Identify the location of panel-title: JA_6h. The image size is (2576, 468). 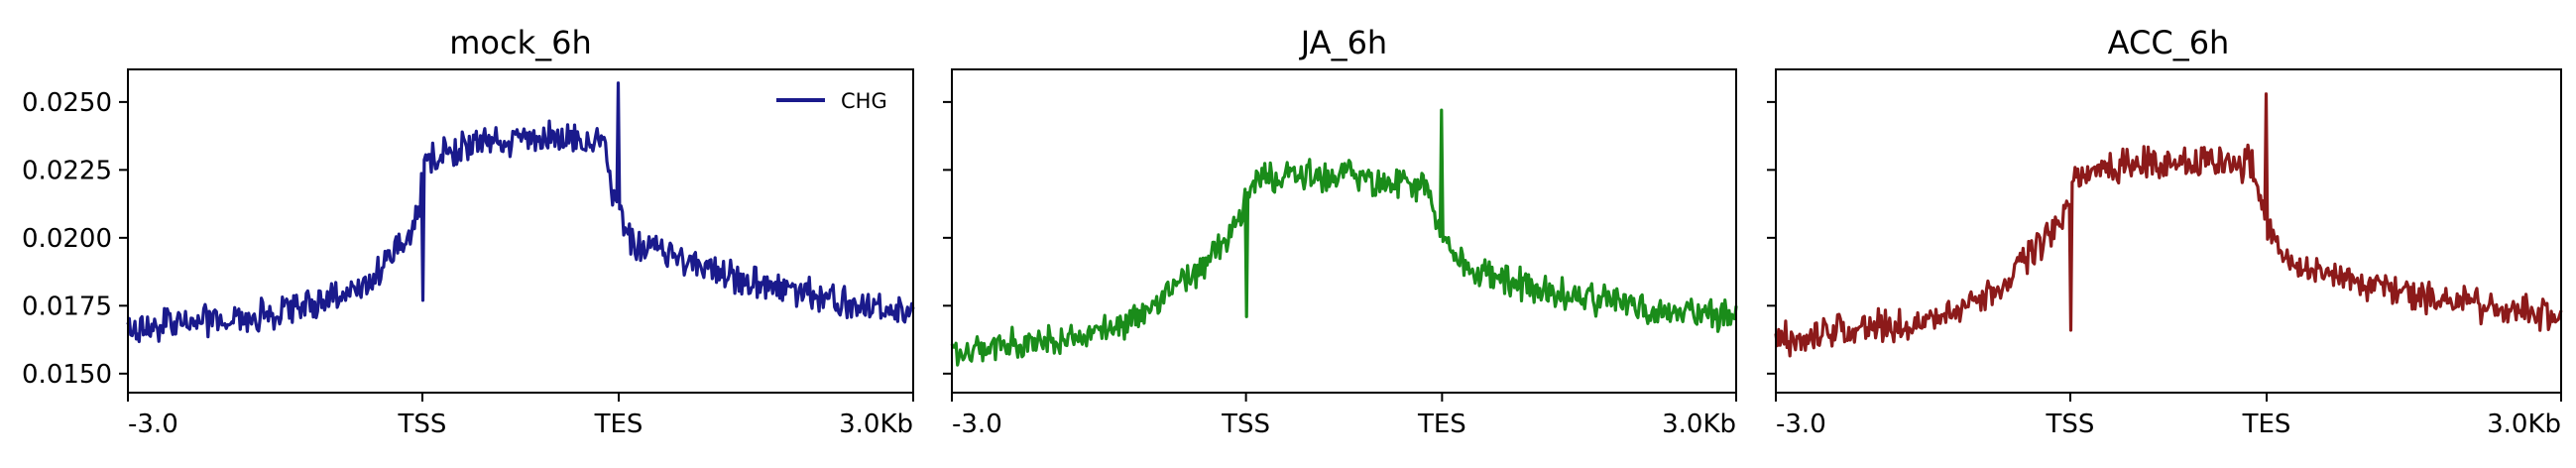
(1343, 42).